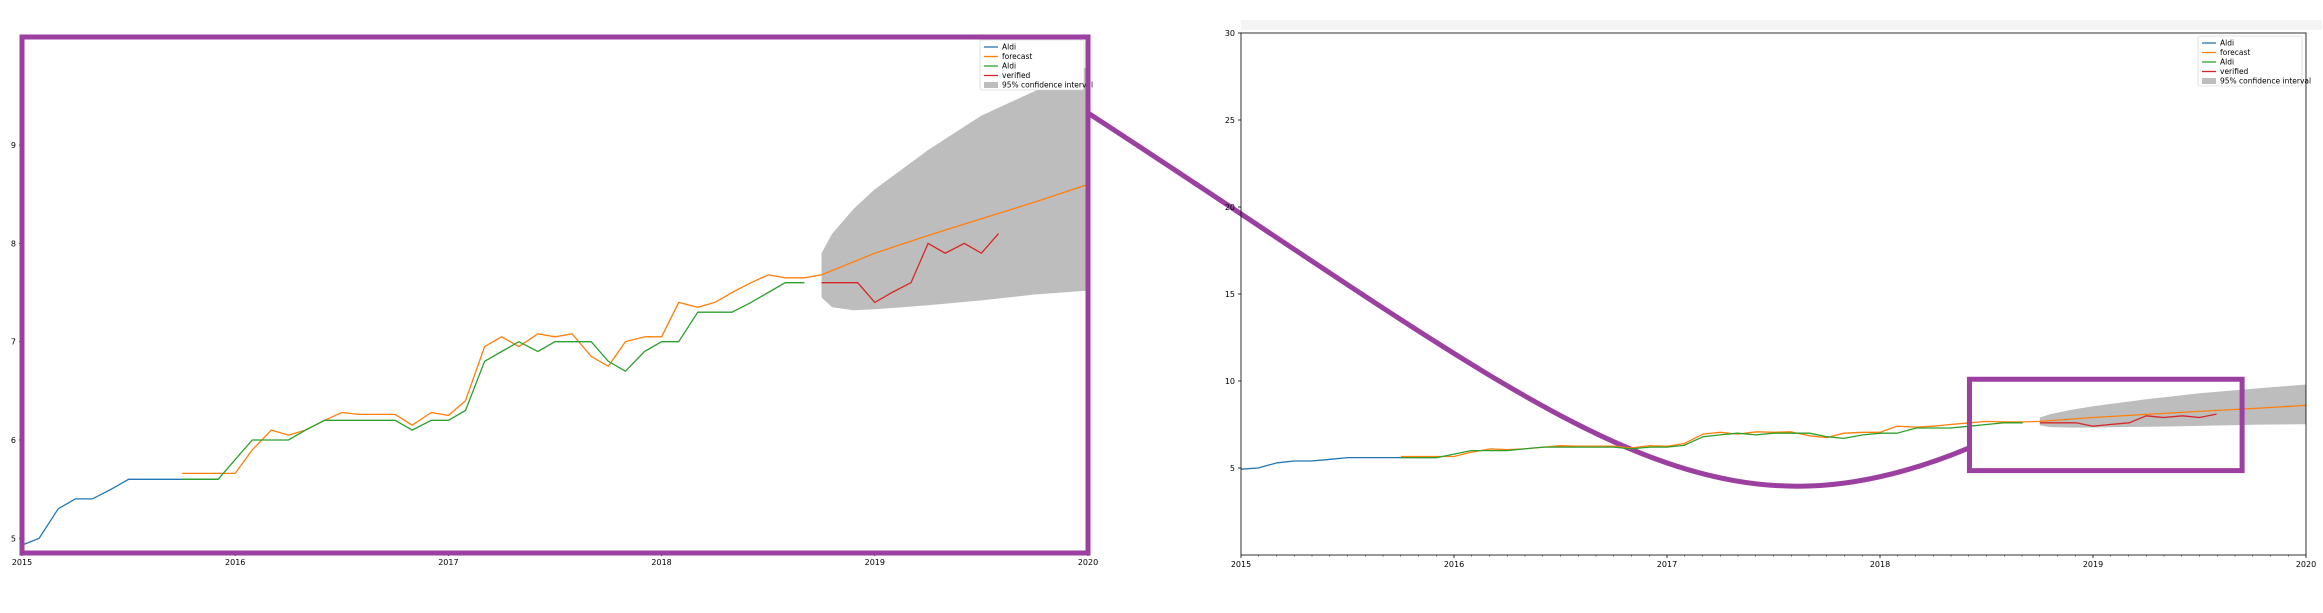  Describe the element at coordinates (13, 440) in the screenshot. I see `y-tick-label: 6` at that location.